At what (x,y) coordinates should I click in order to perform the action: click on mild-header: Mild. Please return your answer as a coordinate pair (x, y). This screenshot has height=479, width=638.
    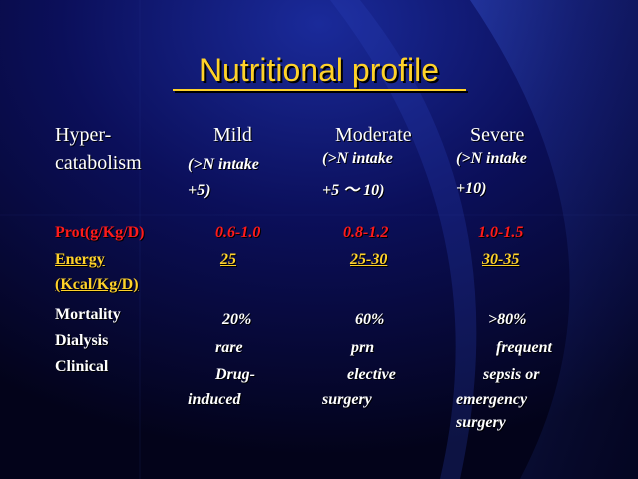
    Looking at the image, I should click on (232, 135).